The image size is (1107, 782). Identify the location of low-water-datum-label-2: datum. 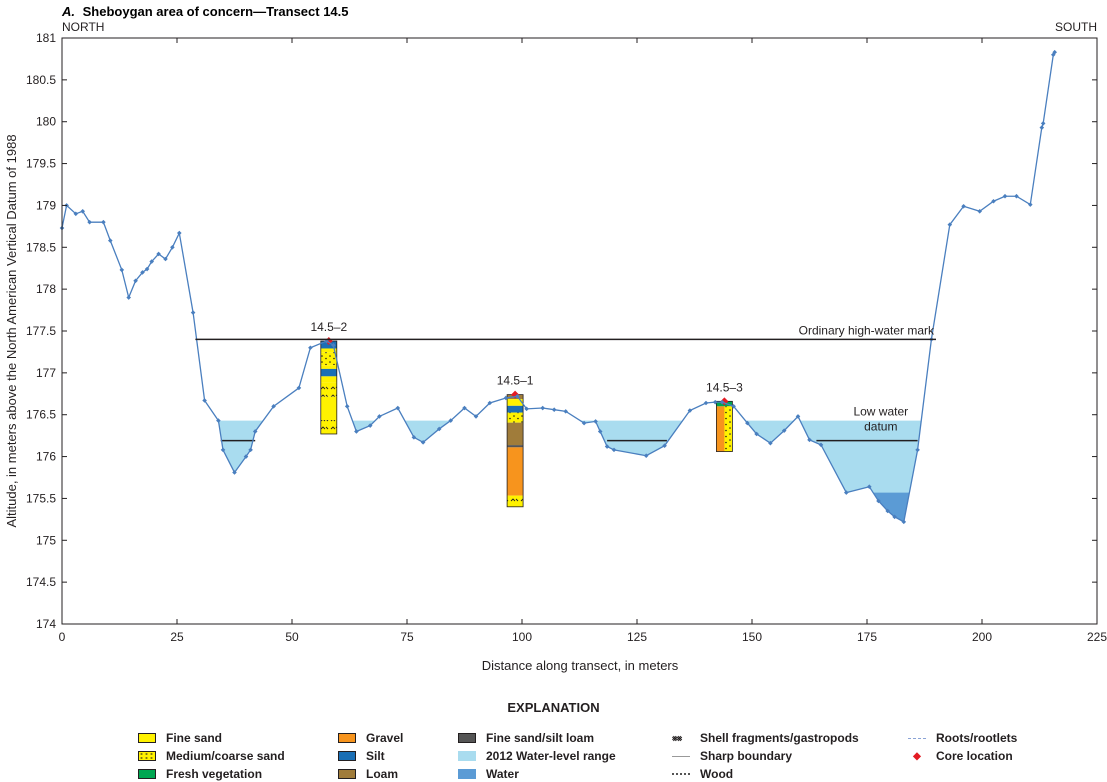
(880, 427).